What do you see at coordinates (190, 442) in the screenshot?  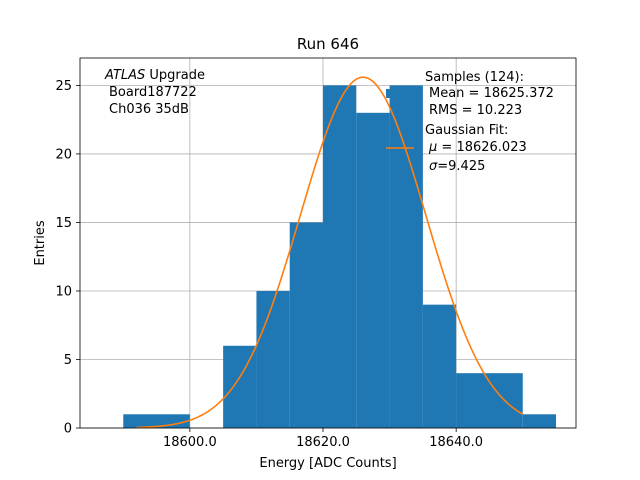 I see `x-tick-label: 18600.0` at bounding box center [190, 442].